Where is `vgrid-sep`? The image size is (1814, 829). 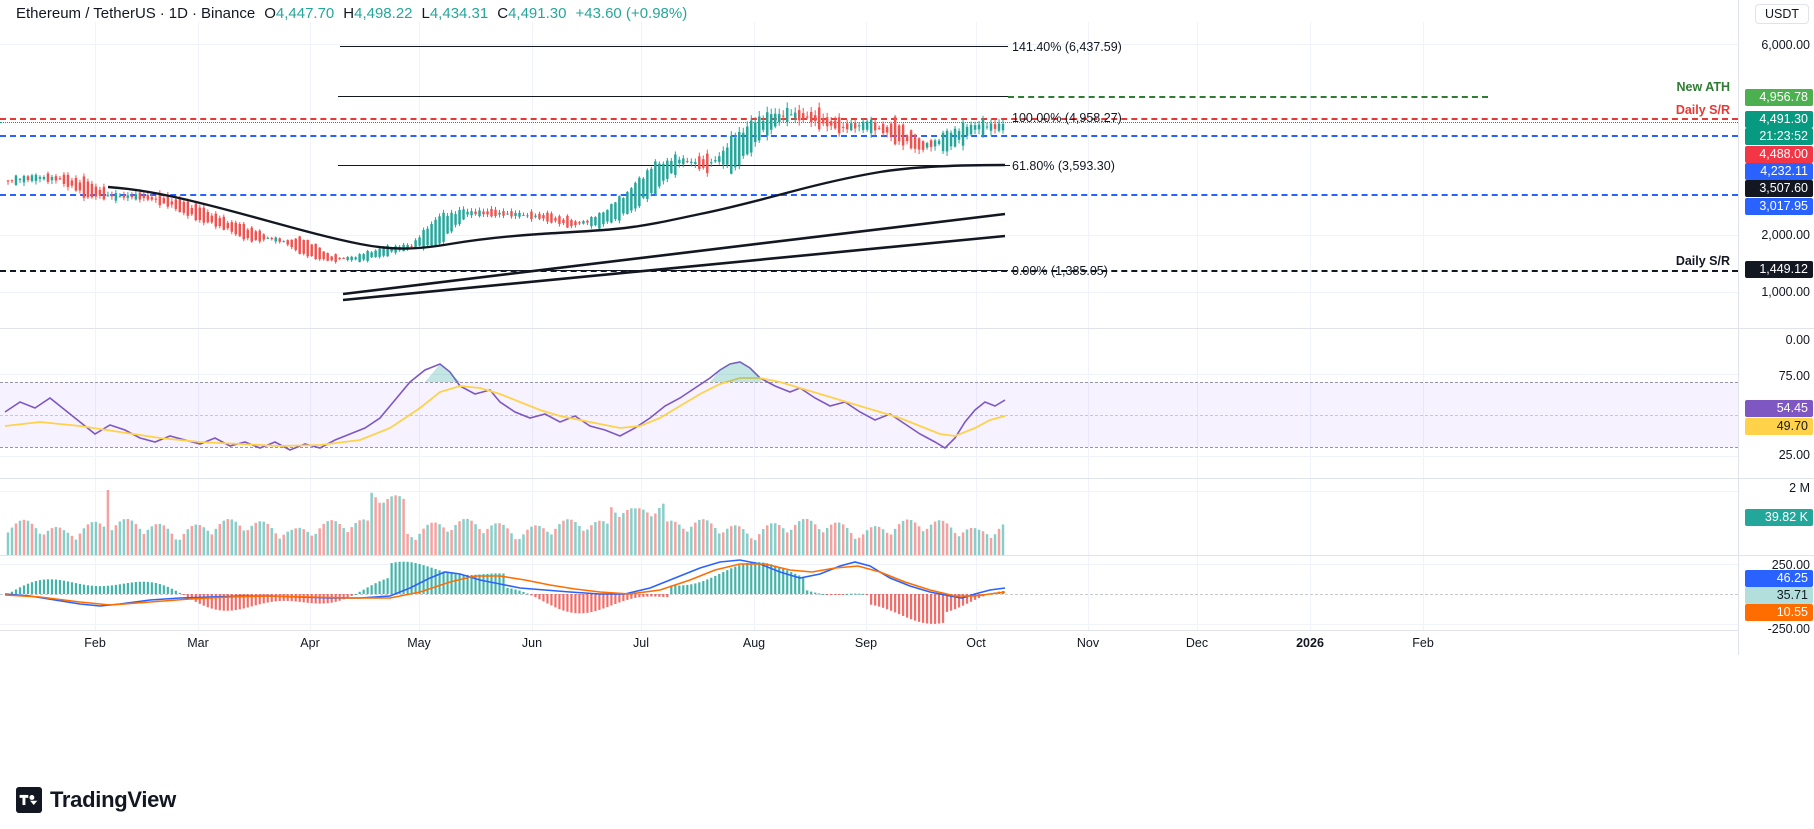 vgrid-sep is located at coordinates (866, 326).